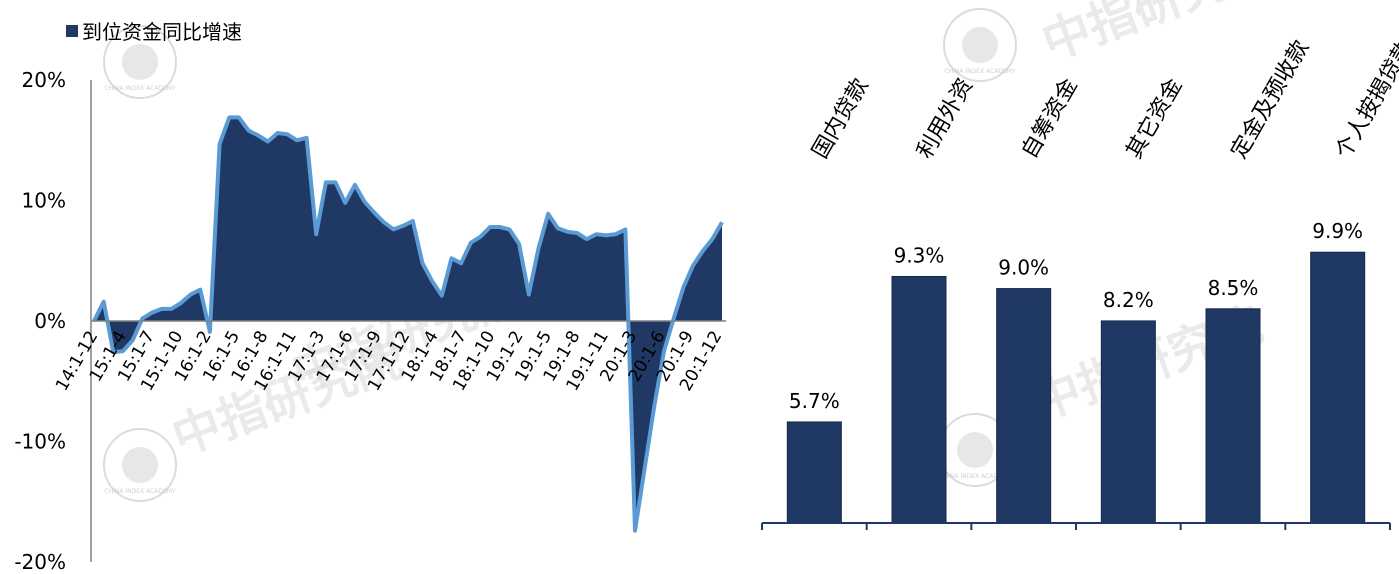  I want to click on y-tick-label: -20%, so click(40, 562).